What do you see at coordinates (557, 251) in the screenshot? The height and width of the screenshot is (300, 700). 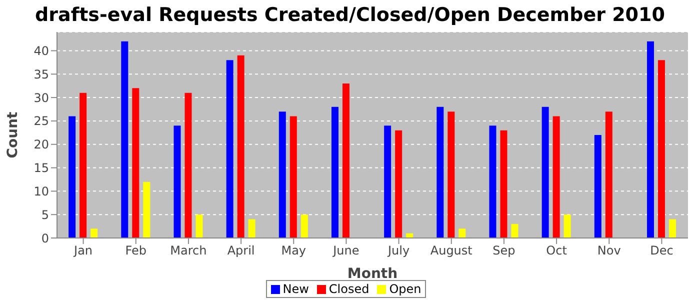 I see `x-tick-label: Oct` at bounding box center [557, 251].